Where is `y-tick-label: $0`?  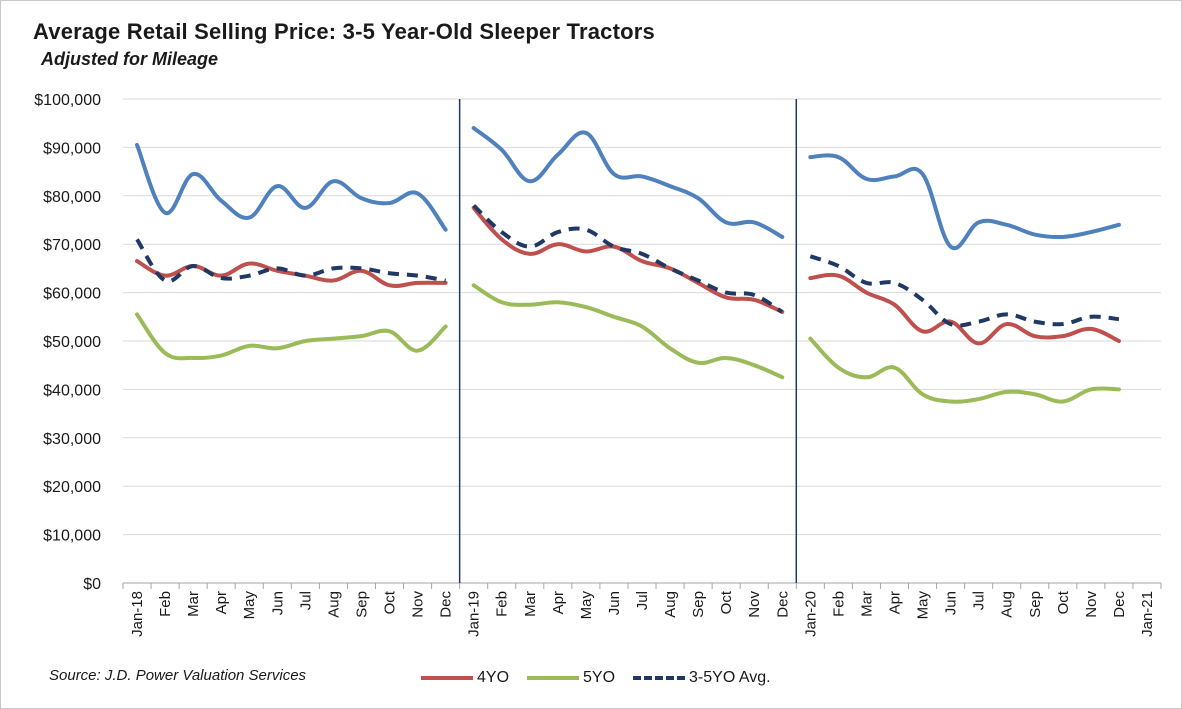 y-tick-label: $0 is located at coordinates (92, 584).